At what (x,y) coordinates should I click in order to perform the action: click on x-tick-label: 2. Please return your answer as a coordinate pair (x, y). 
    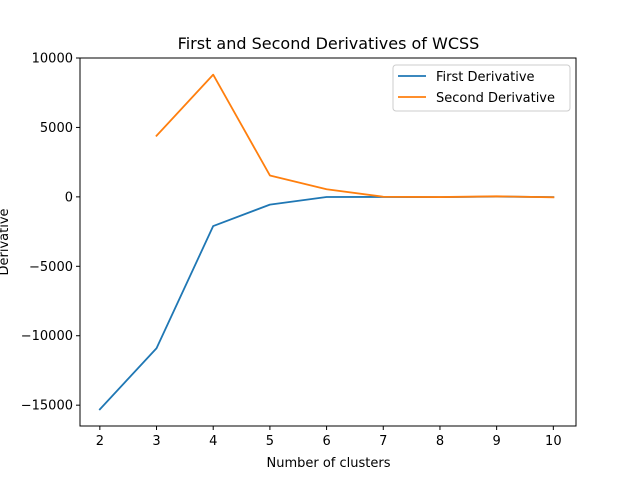
    Looking at the image, I should click on (100, 441).